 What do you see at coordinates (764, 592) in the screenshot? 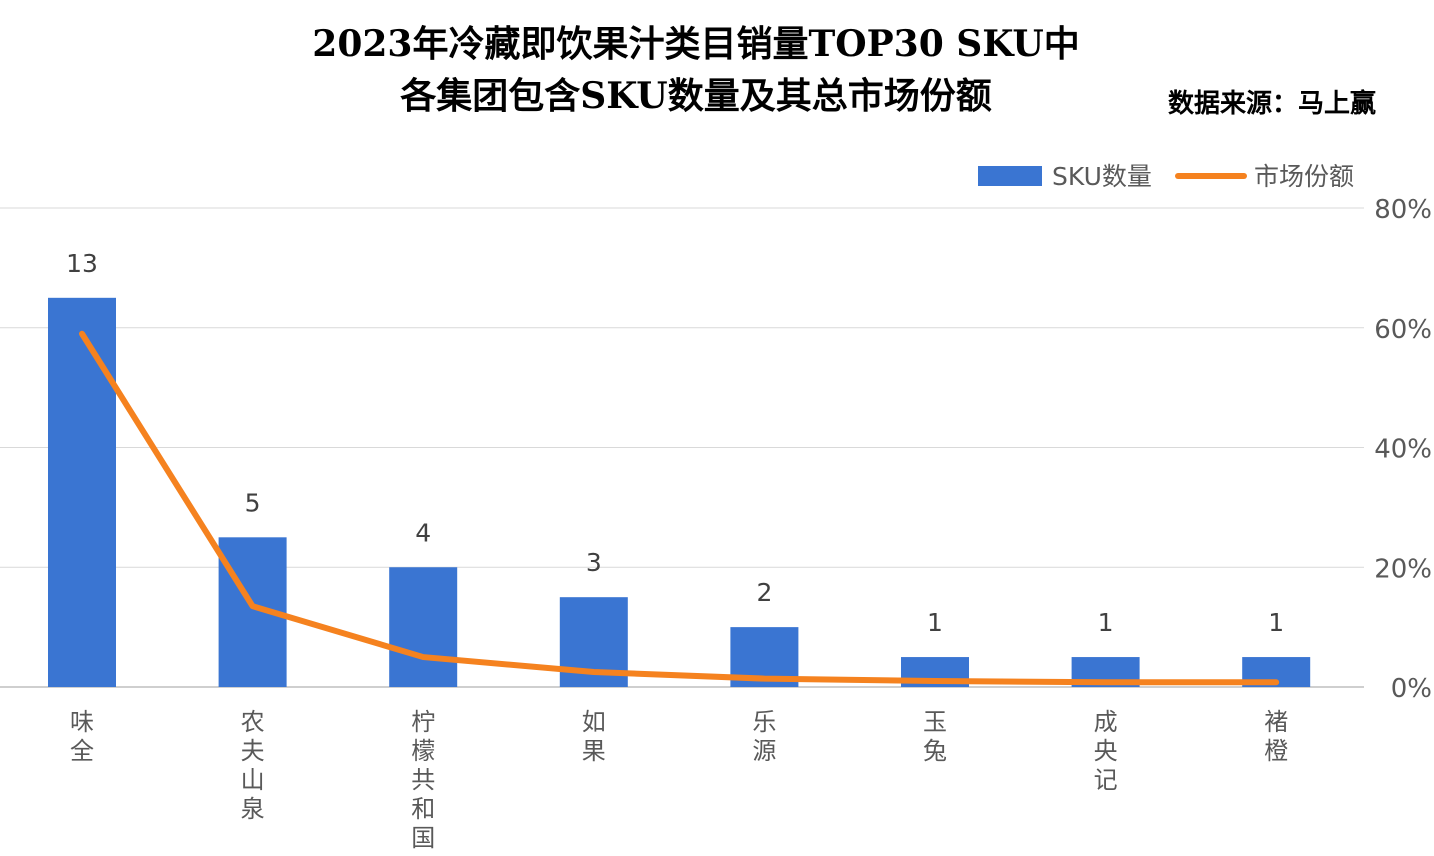
I see `bar-data-label: 2` at bounding box center [764, 592].